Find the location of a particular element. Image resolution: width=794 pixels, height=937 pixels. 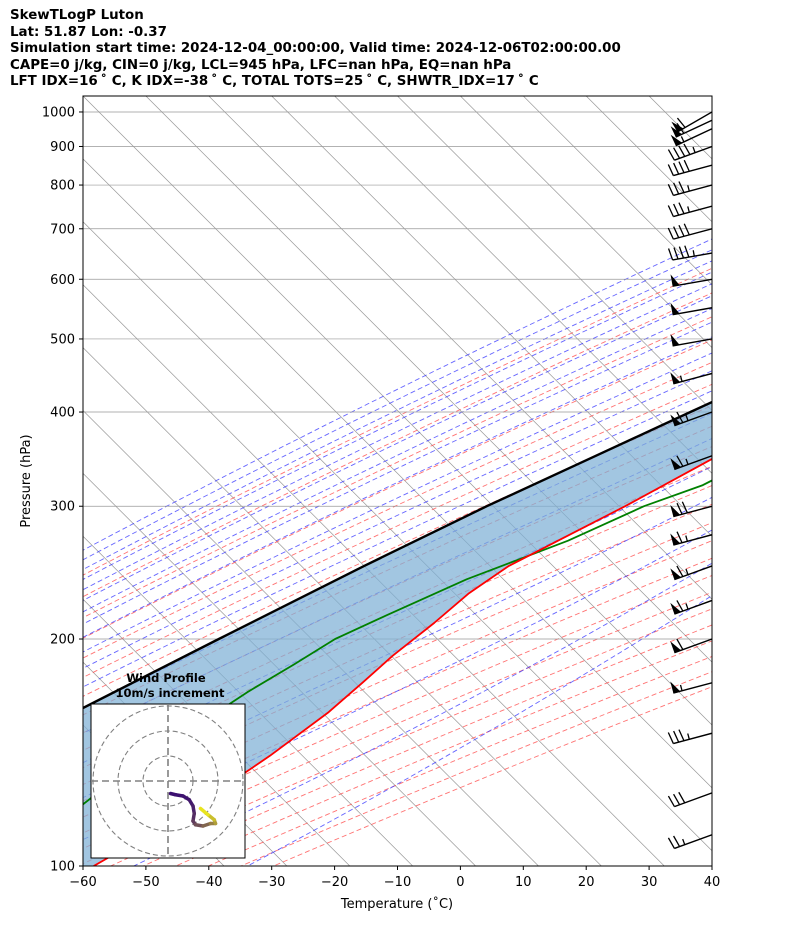

wind-barbs is located at coordinates (689, 480).